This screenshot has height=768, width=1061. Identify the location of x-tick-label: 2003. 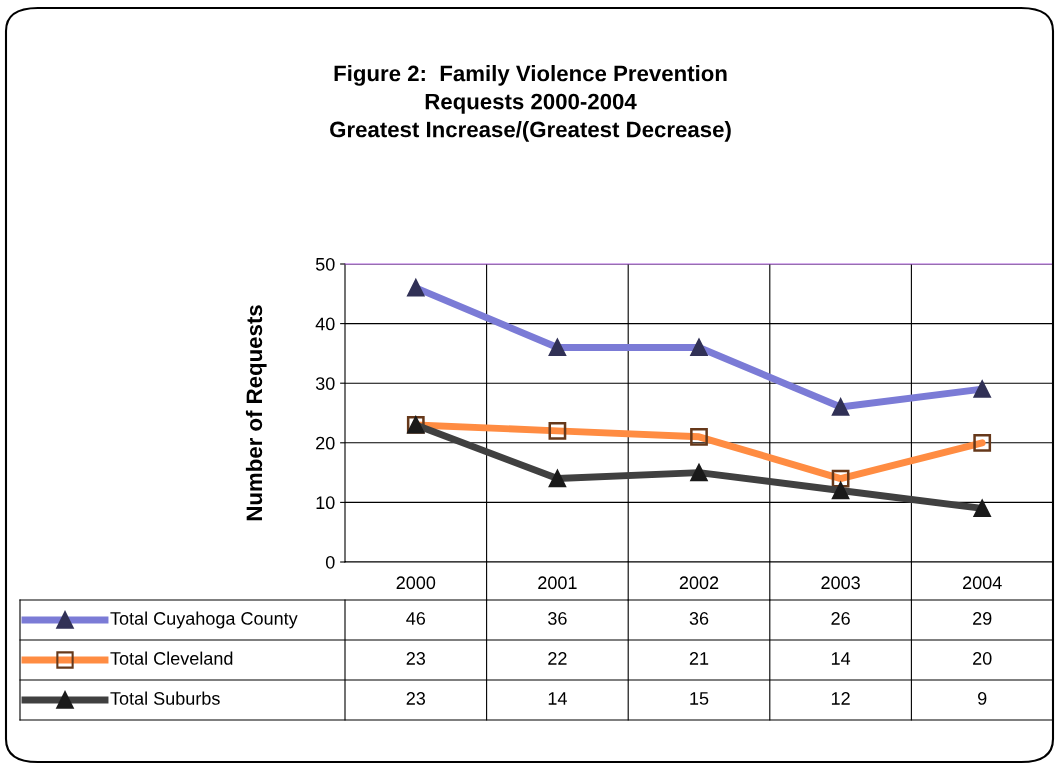
(840, 583).